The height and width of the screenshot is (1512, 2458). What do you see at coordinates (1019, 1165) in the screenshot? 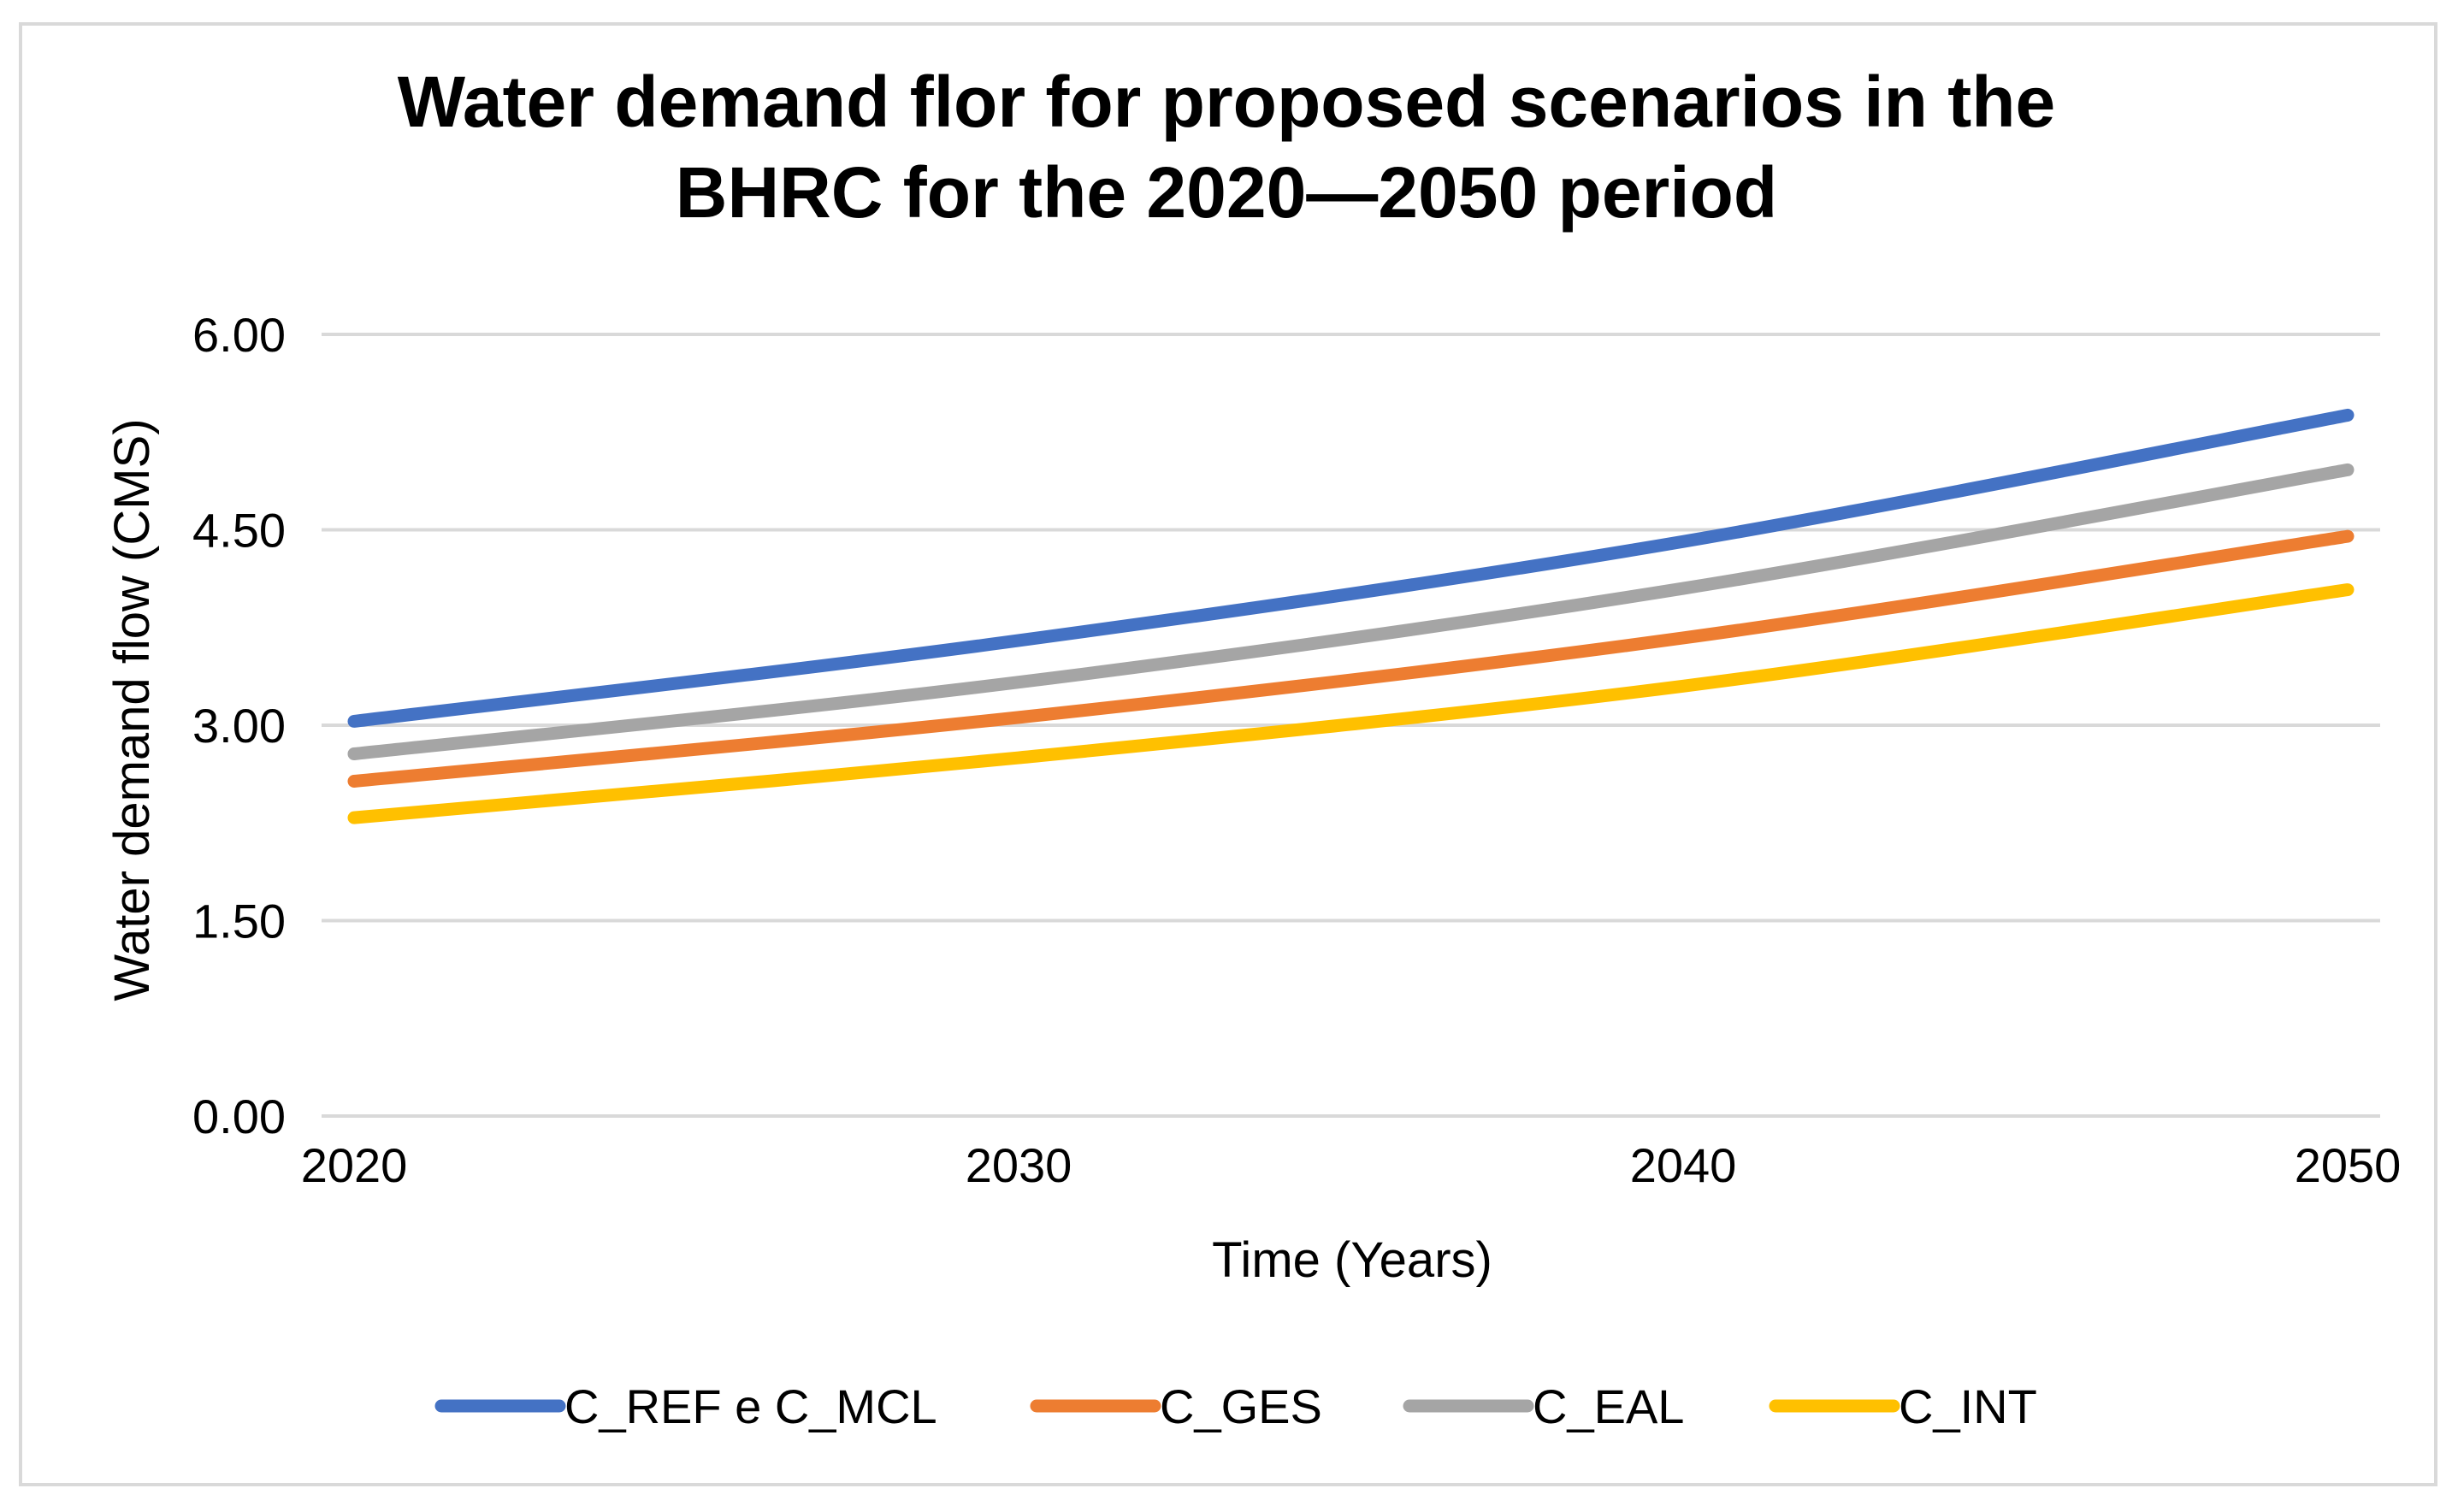
I see `x-tick-label-1: 2030` at bounding box center [1019, 1165].